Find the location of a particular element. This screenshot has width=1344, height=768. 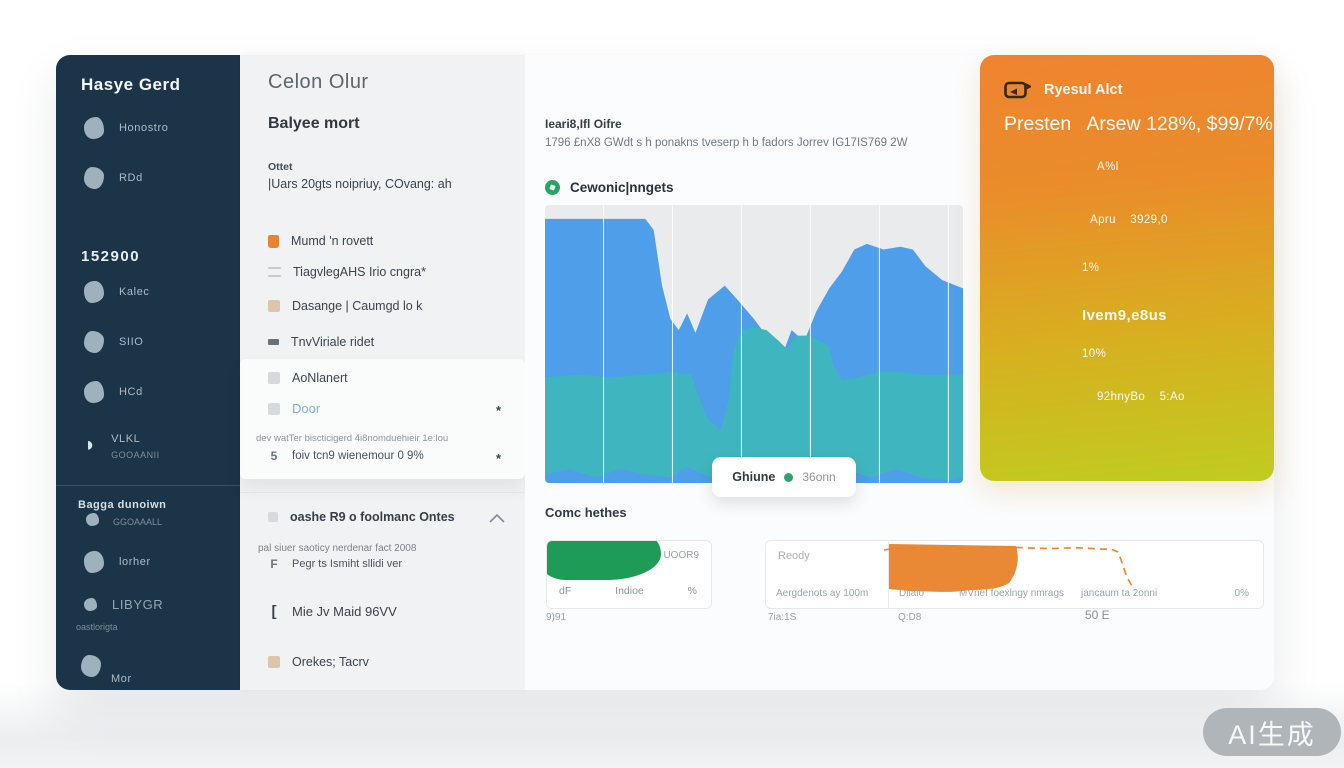

sidebar-item-lorher: lorher is located at coordinates (117, 562).